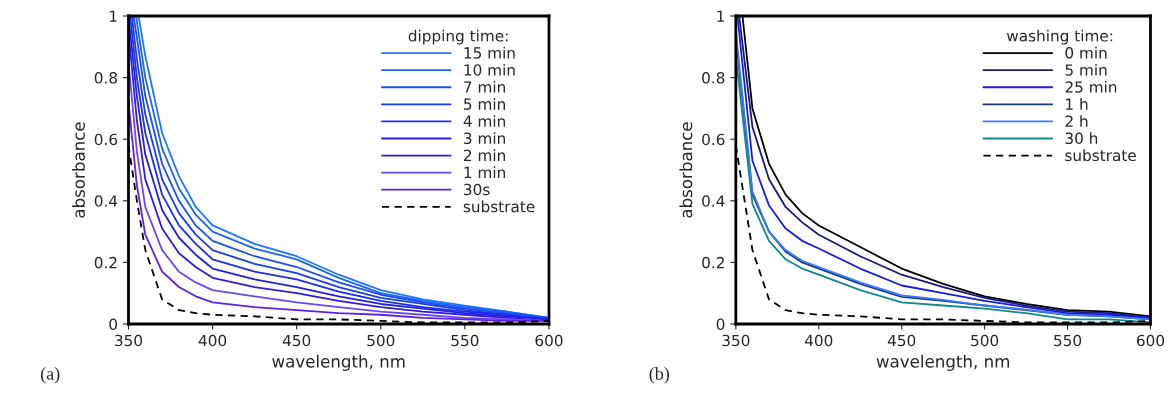 The width and height of the screenshot is (1168, 400). Describe the element at coordinates (1076, 121) in the screenshot. I see `legend-label: 2 h` at that location.